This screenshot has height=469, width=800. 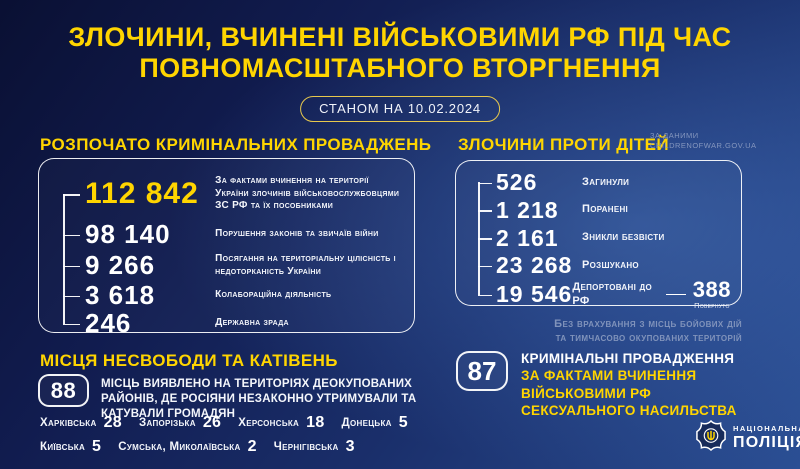 I want to click on page-title-line2: ПОВНОМАСШТАБНОГО ВТОРГНЕННЯ, so click(x=400, y=68).